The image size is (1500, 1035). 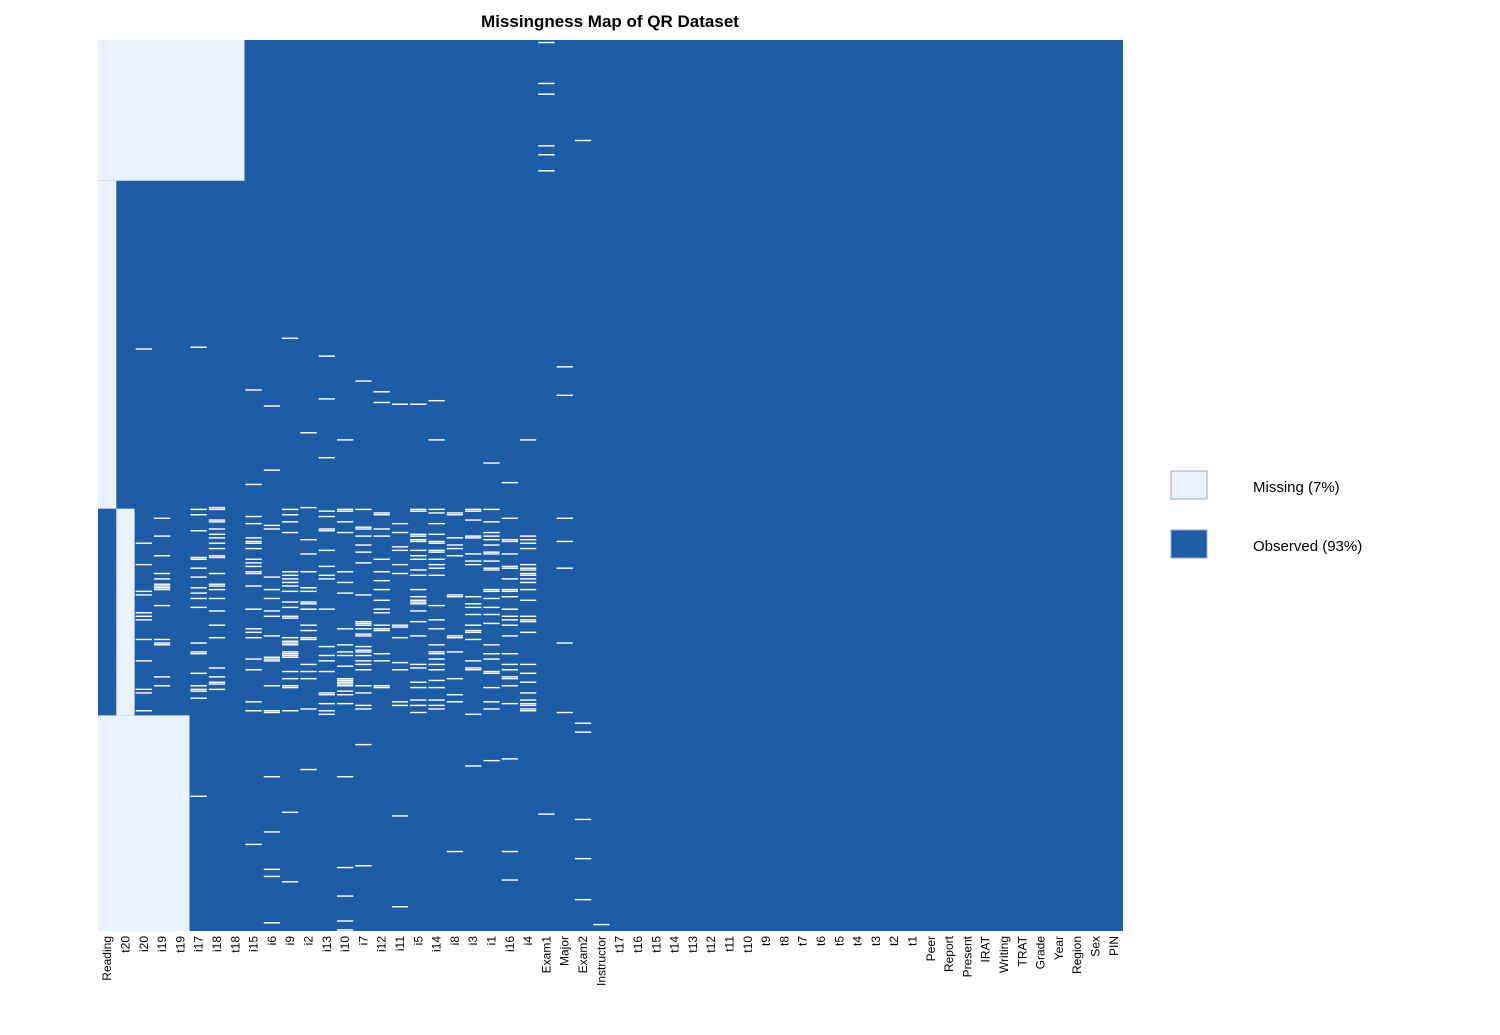 What do you see at coordinates (583, 723) in the screenshot?
I see `missing-cell-Exam2` at bounding box center [583, 723].